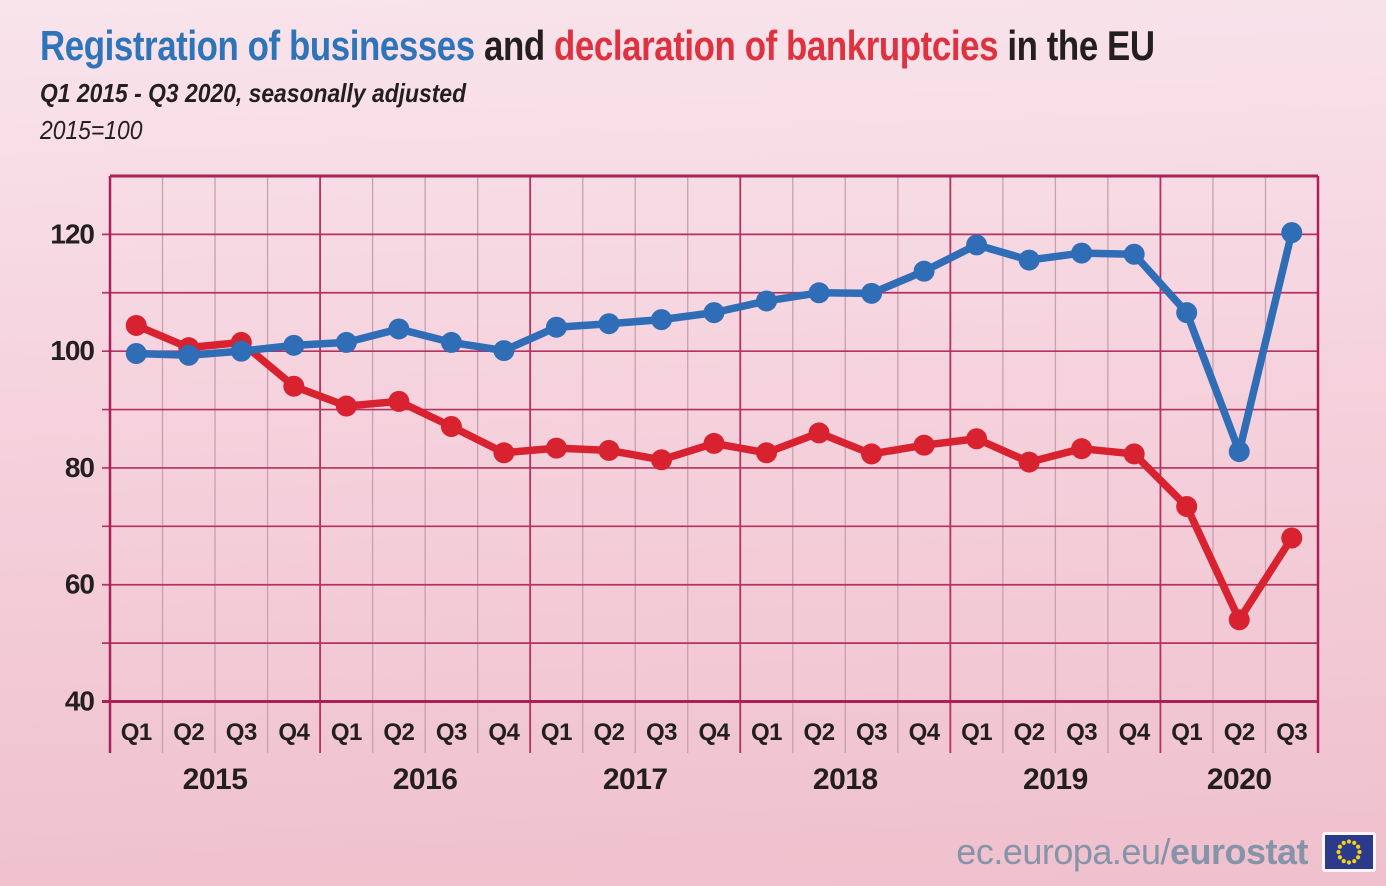  Describe the element at coordinates (776, 45) in the screenshot. I see `title-bankruptcies: declaration of bankruptcies` at that location.